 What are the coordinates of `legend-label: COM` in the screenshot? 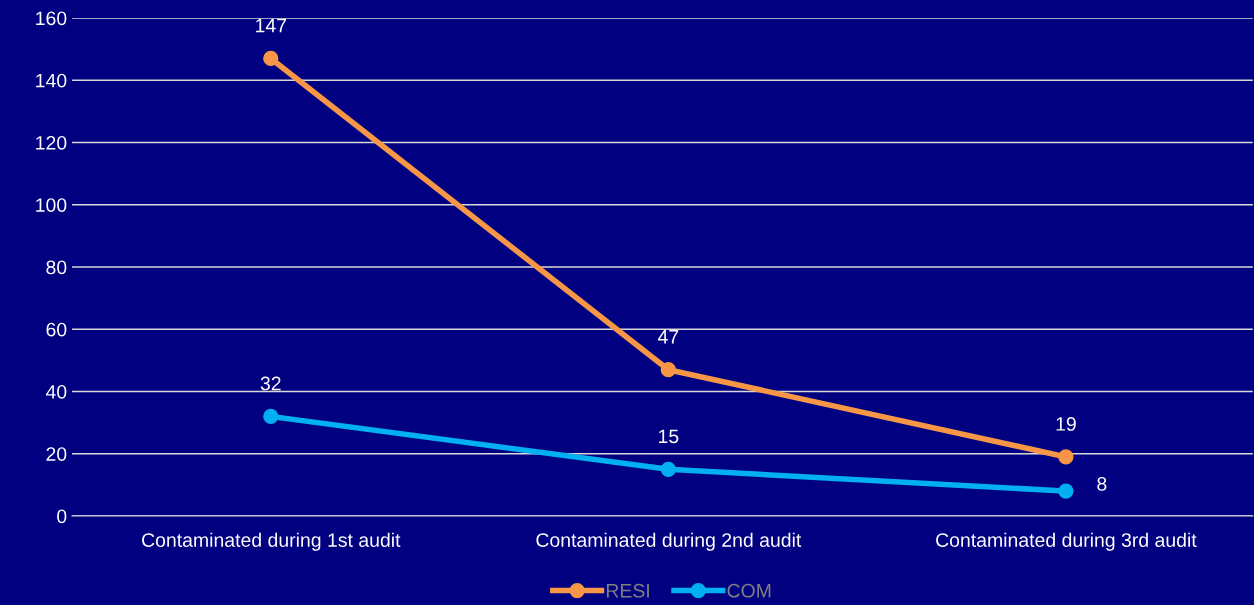 It's located at (749, 590).